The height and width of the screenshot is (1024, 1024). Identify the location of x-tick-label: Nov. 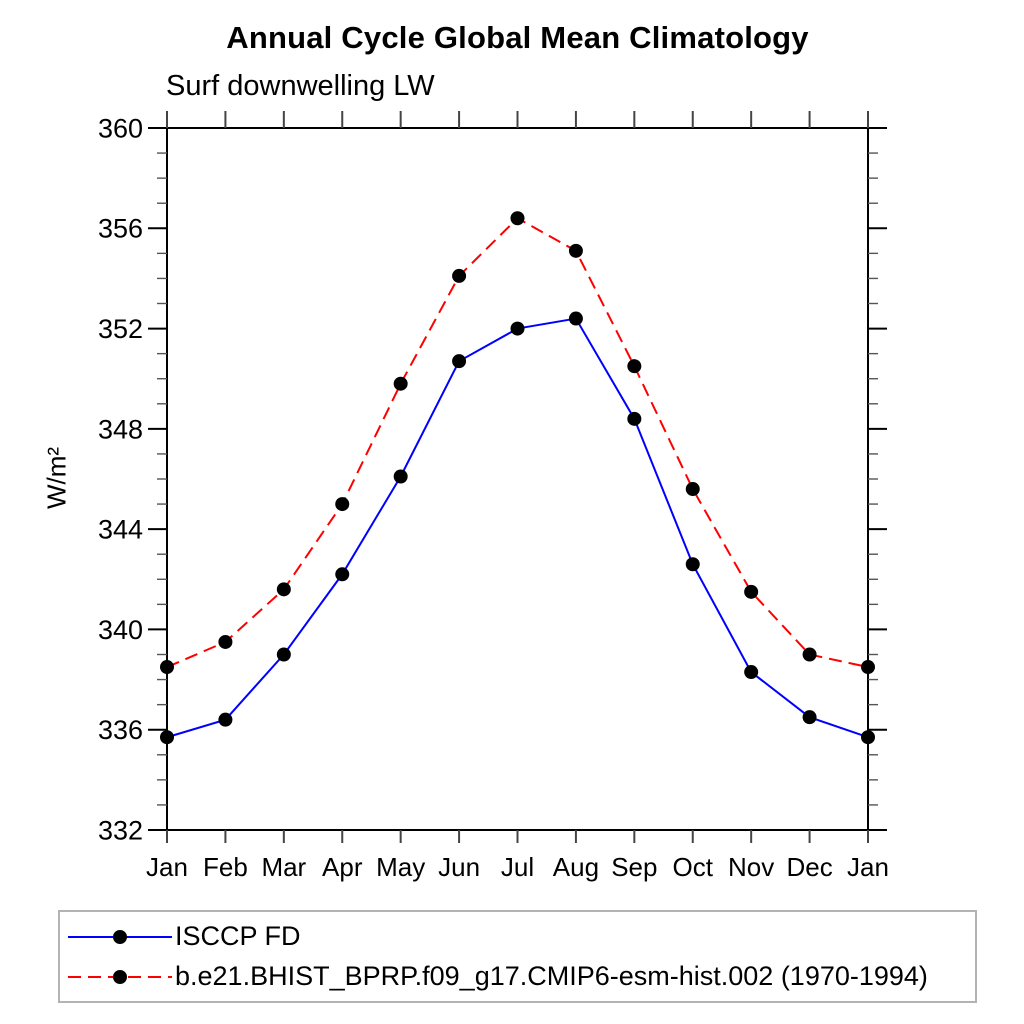
(751, 867).